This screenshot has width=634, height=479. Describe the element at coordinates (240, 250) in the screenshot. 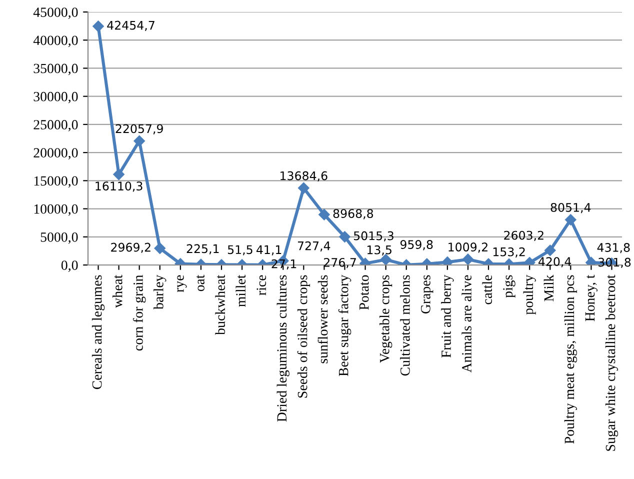

I see `data-label: 51,5` at that location.